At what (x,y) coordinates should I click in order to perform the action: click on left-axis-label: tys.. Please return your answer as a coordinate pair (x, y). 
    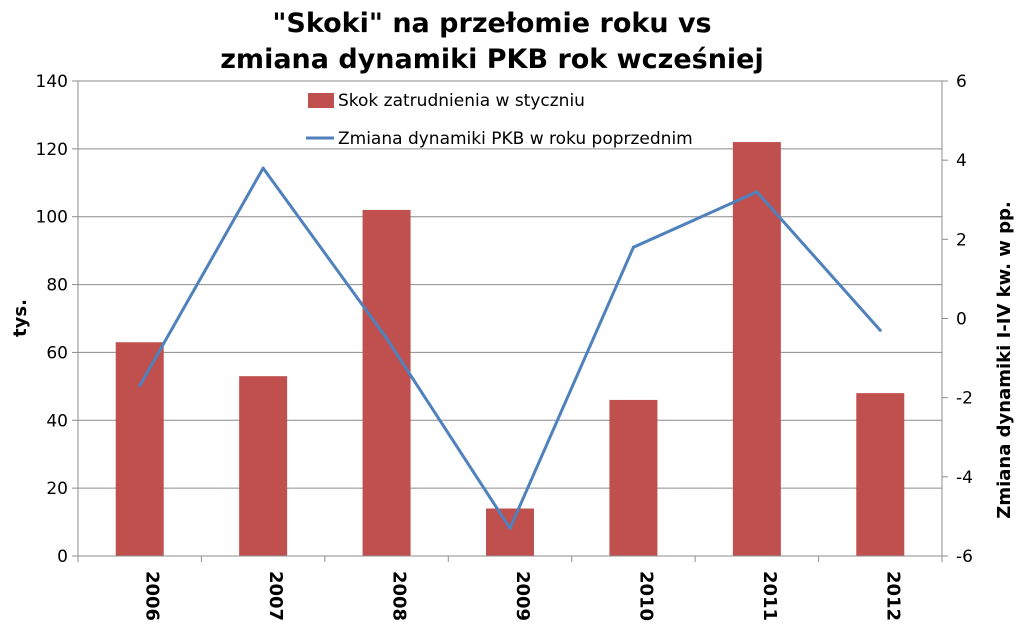
    Looking at the image, I should click on (20, 318).